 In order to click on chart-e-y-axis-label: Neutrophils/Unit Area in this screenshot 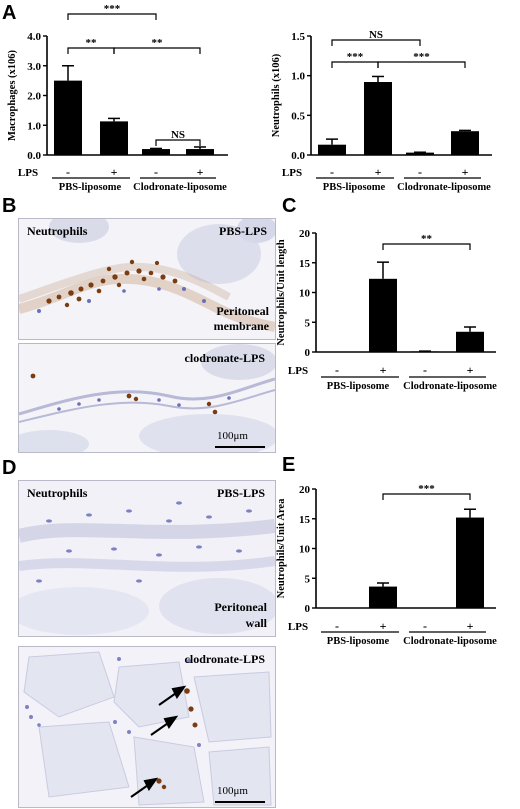, I will do `click(281, 548)`.